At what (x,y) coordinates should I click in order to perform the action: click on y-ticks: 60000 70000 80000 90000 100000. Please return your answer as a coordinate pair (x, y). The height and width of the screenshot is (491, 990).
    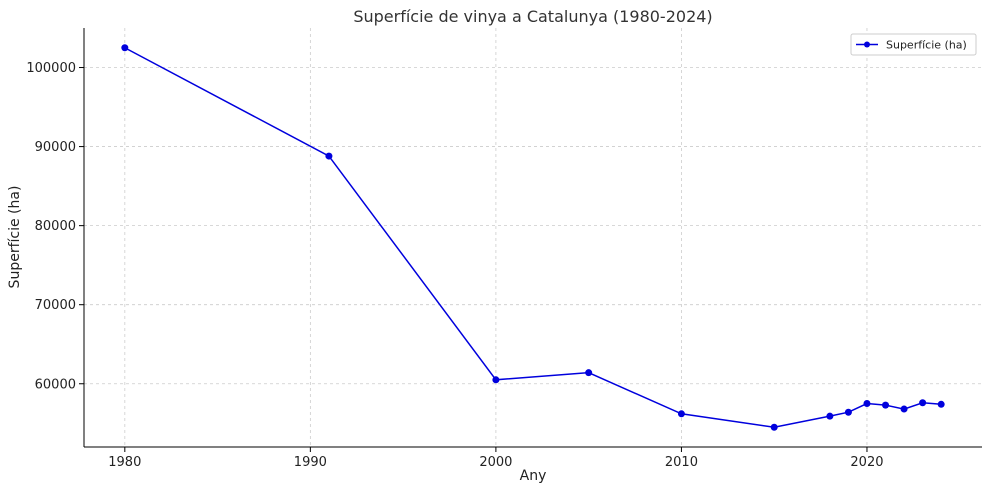
    Looking at the image, I should click on (55, 226).